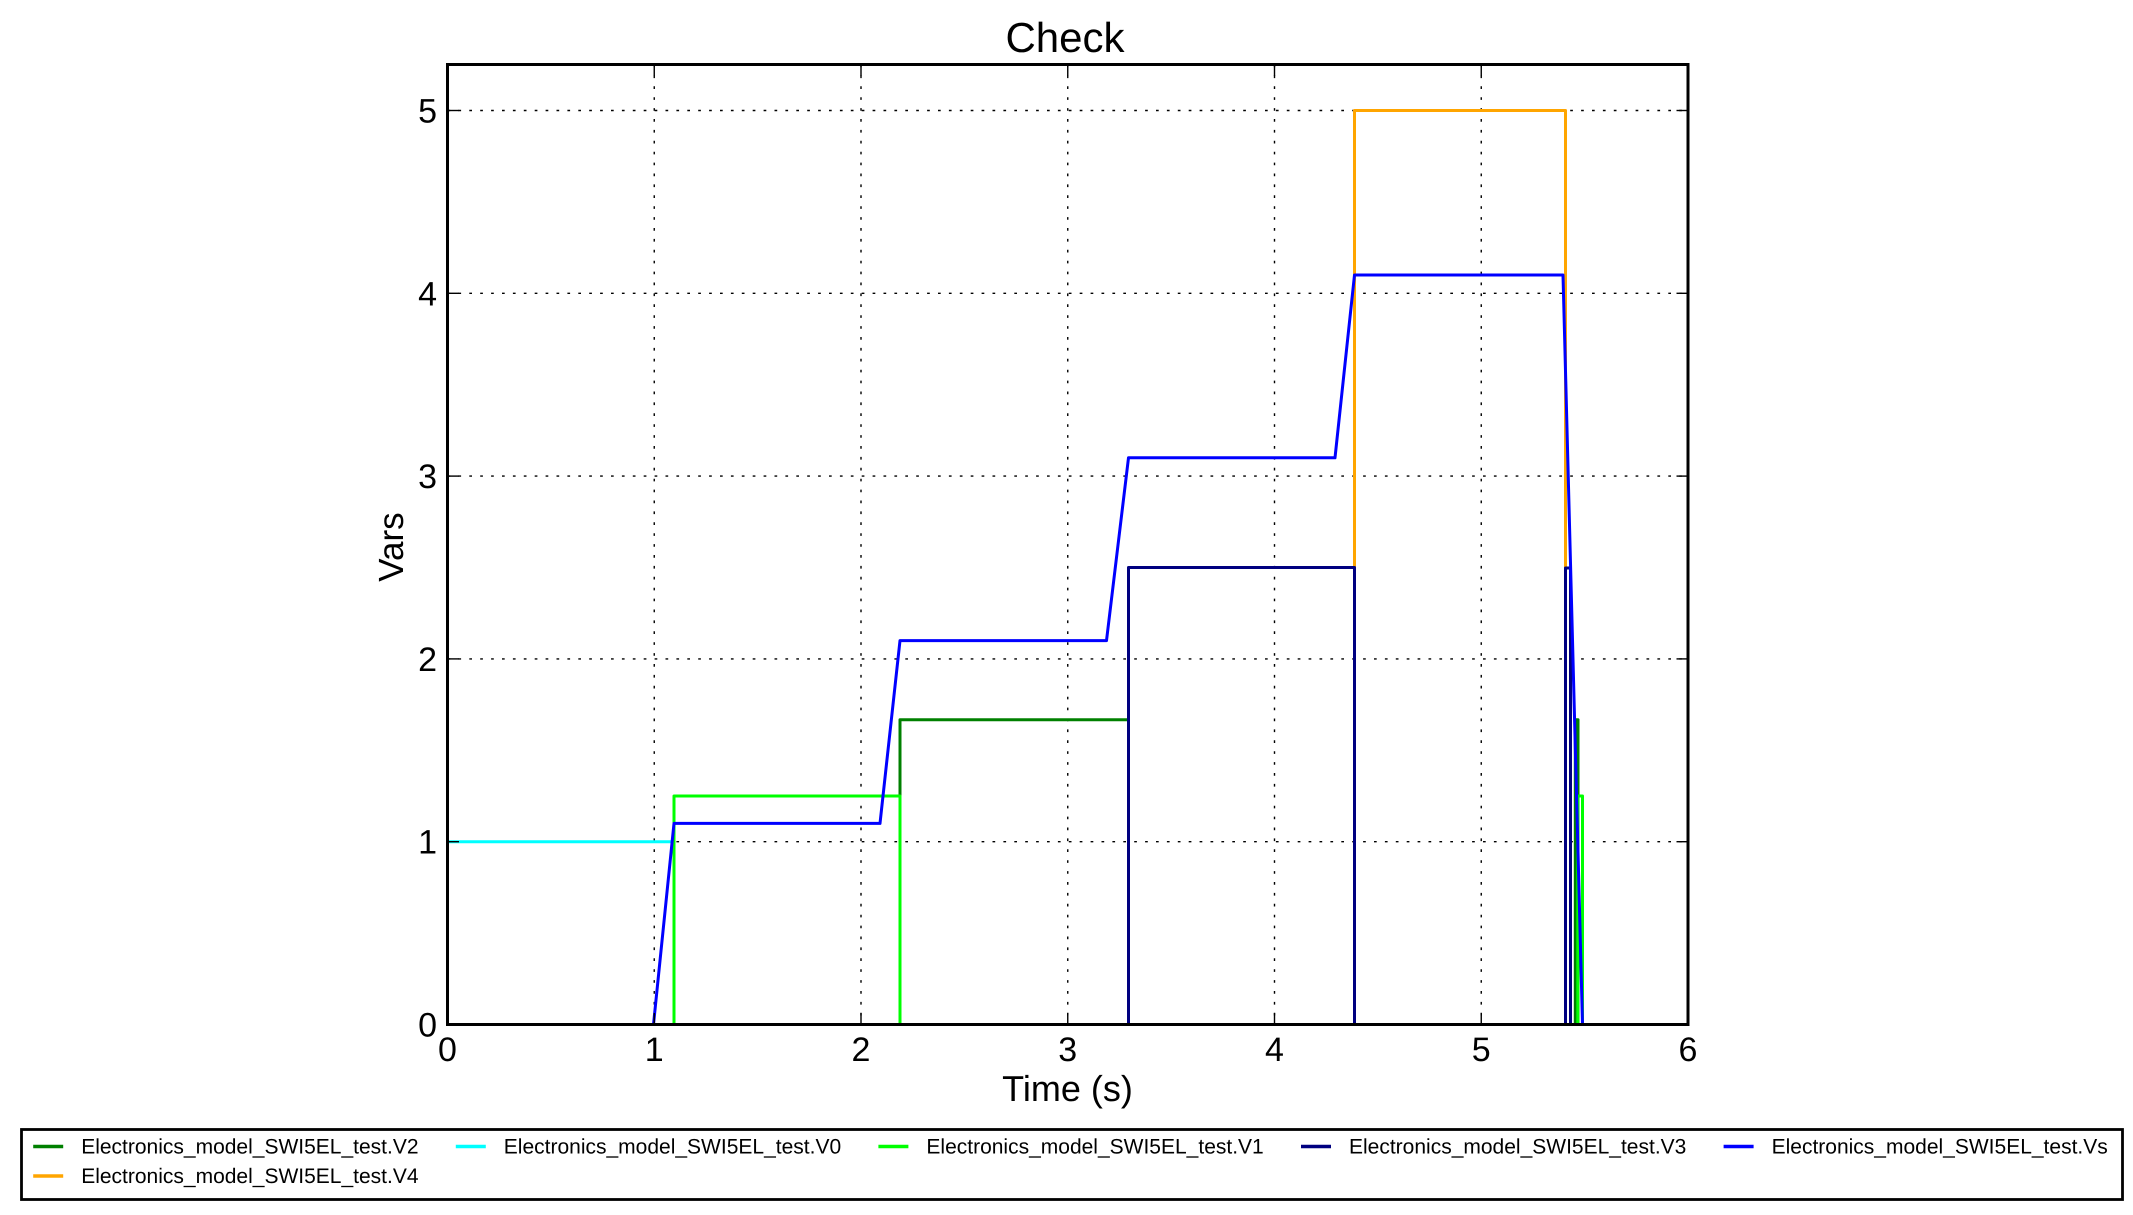 This screenshot has width=2133, height=1215. Describe the element at coordinates (250, 1176) in the screenshot. I see `svg-text:Electronics_model_SWI5EL_test.: Electronics_model_SWI5EL_test.V4` at that location.